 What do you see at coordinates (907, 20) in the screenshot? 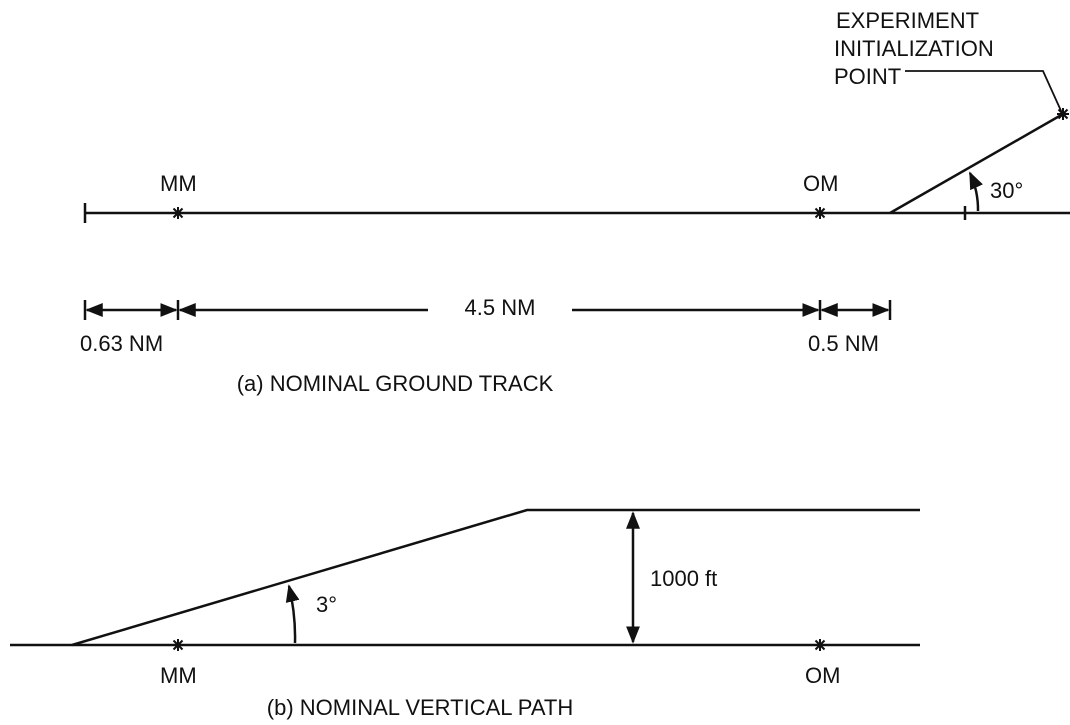
I see `annotation: EXPERIMENT` at bounding box center [907, 20].